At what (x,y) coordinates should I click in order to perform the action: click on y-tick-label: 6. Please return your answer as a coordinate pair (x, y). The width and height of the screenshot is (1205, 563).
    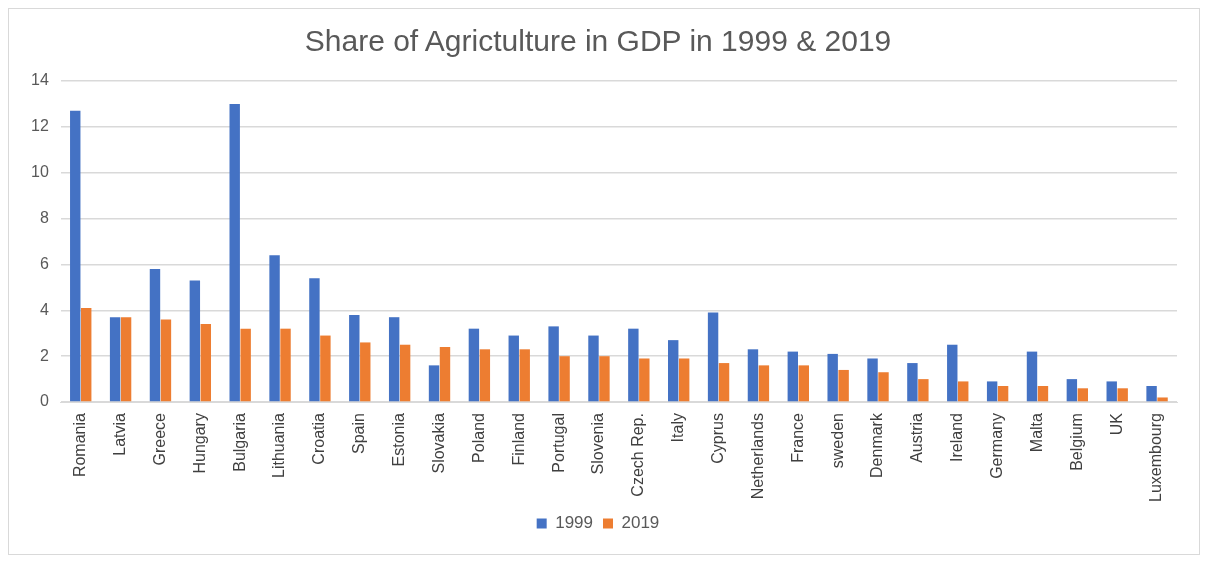
    Looking at the image, I should click on (44, 263).